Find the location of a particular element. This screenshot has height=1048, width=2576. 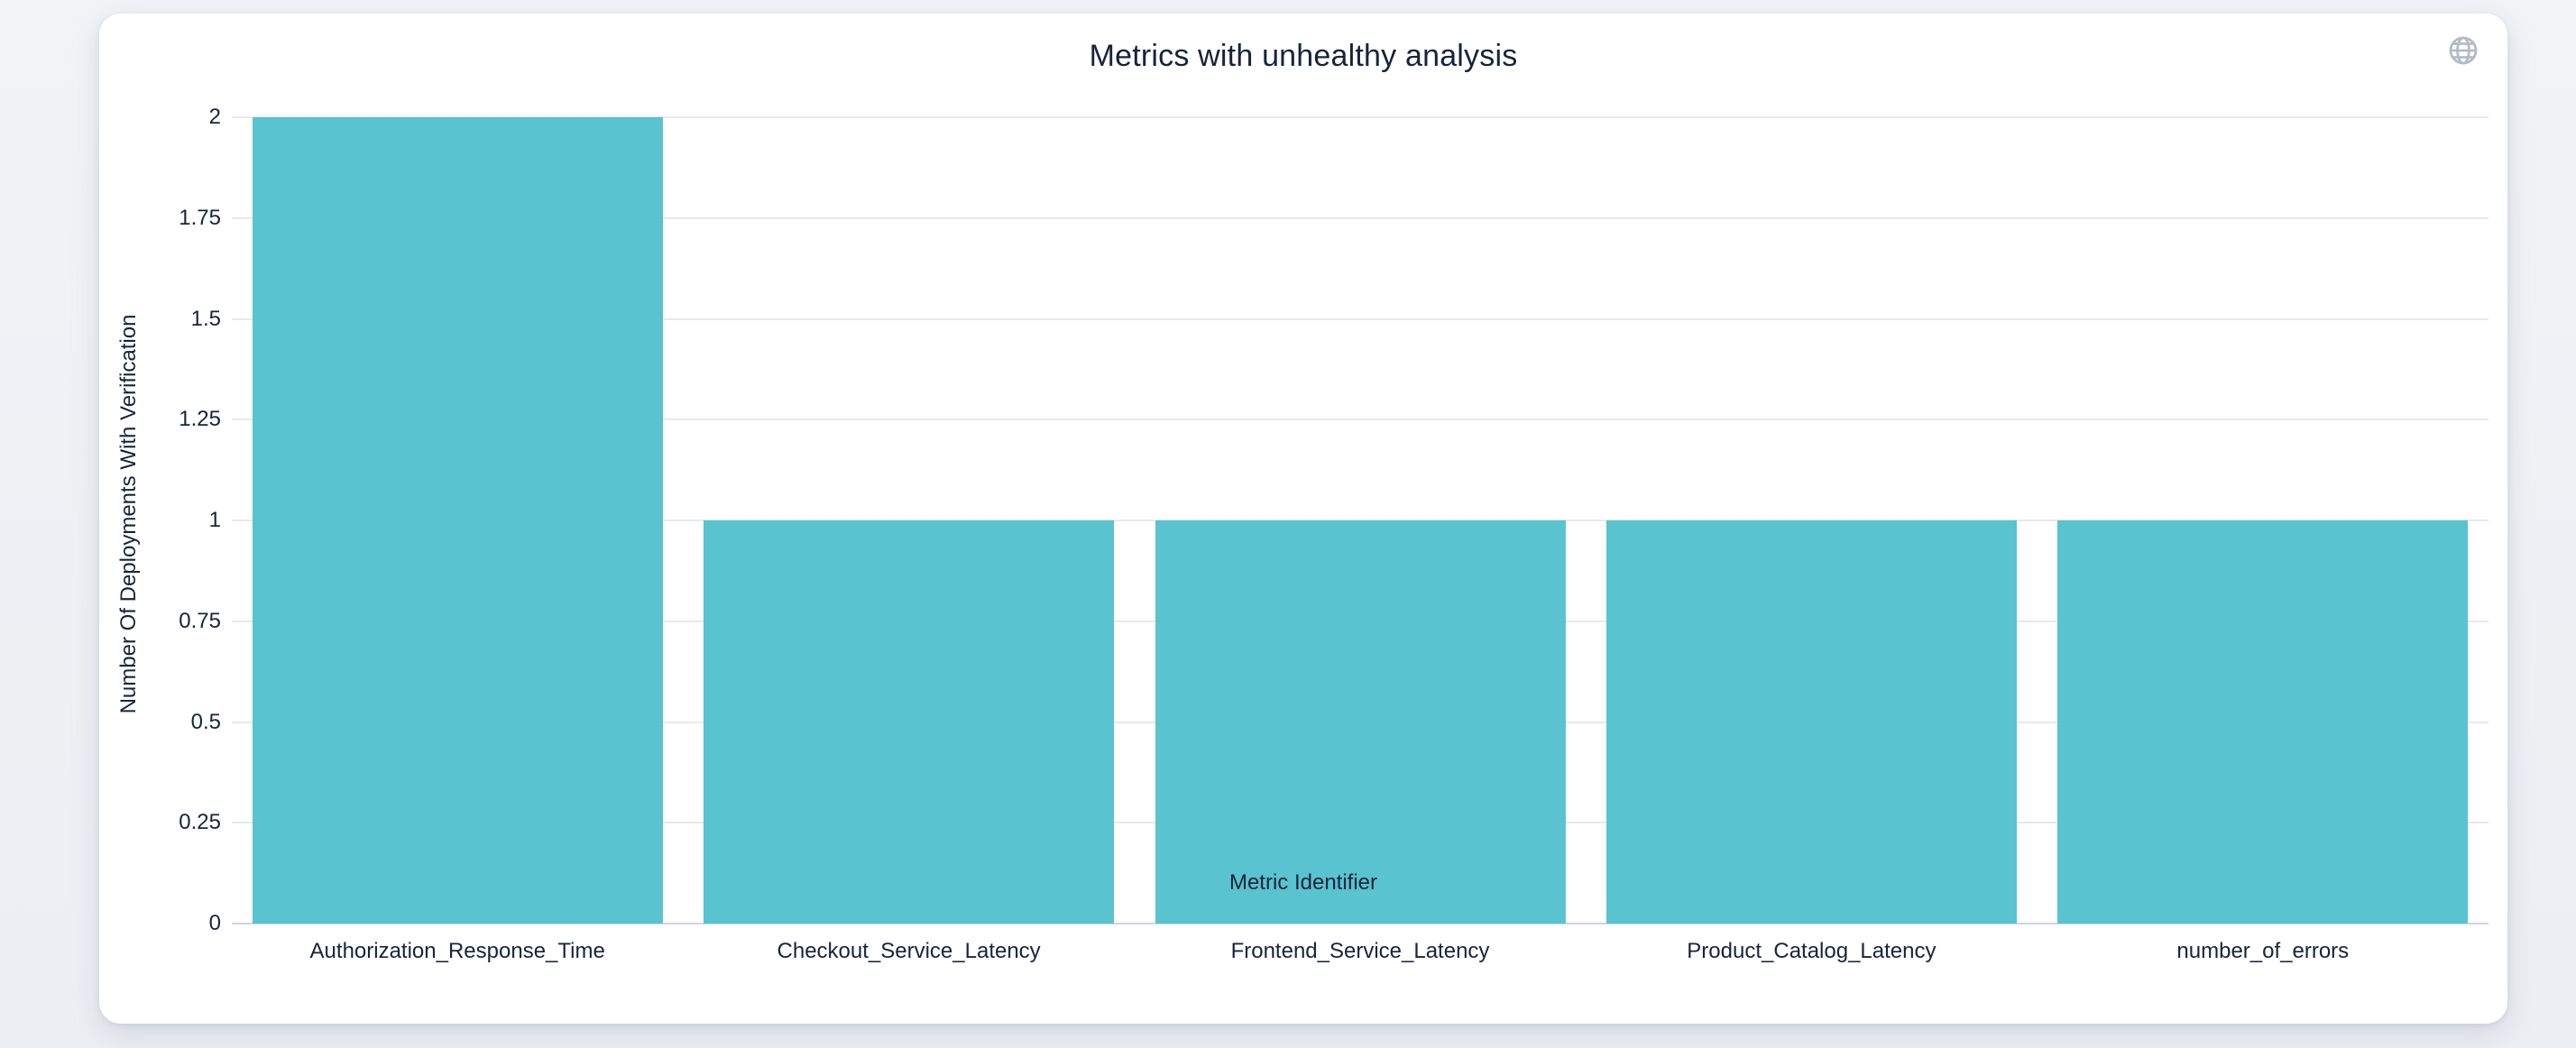

chart-title: Metrics with unhealthy analysis is located at coordinates (1303, 56).